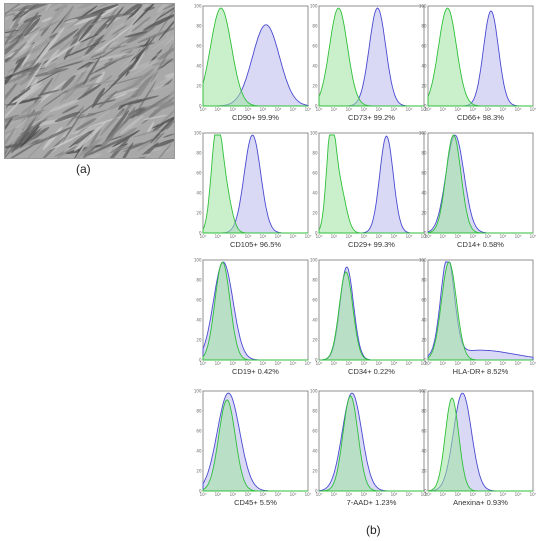 This screenshot has width=550, height=541. Describe the element at coordinates (255, 244) in the screenshot. I see `marker-percentage-label: CD105+ 96.5%` at that location.